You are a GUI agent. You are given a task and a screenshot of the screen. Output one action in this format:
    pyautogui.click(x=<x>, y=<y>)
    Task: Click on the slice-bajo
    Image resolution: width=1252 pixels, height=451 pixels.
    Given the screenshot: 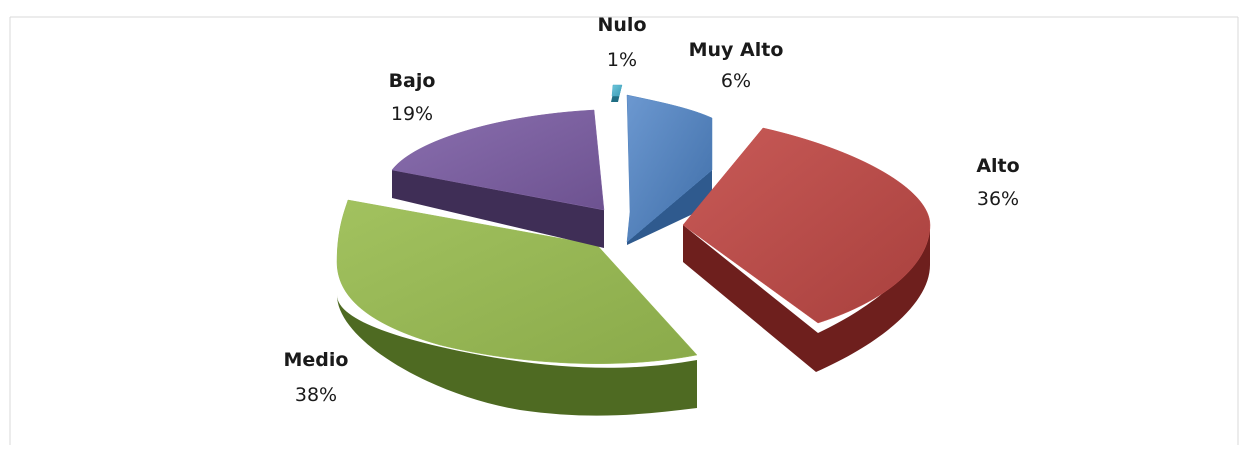 What is the action you would take?
    pyautogui.click(x=498, y=178)
    